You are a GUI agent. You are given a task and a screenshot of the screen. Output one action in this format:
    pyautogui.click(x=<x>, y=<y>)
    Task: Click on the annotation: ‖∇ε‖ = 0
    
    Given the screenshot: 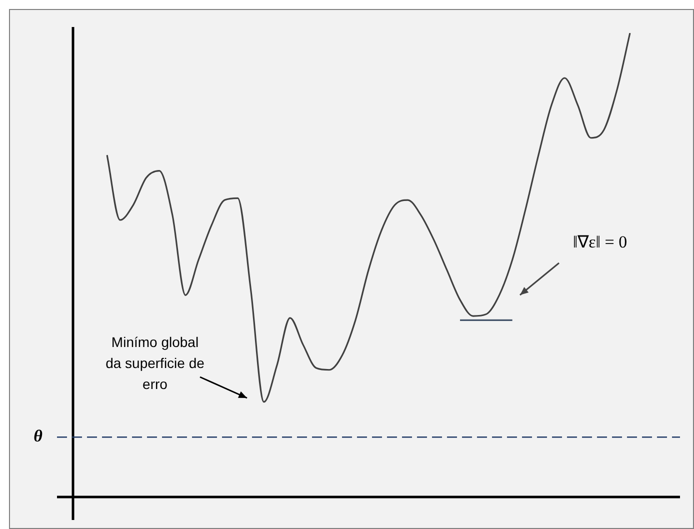 What is the action you would take?
    pyautogui.click(x=600, y=242)
    